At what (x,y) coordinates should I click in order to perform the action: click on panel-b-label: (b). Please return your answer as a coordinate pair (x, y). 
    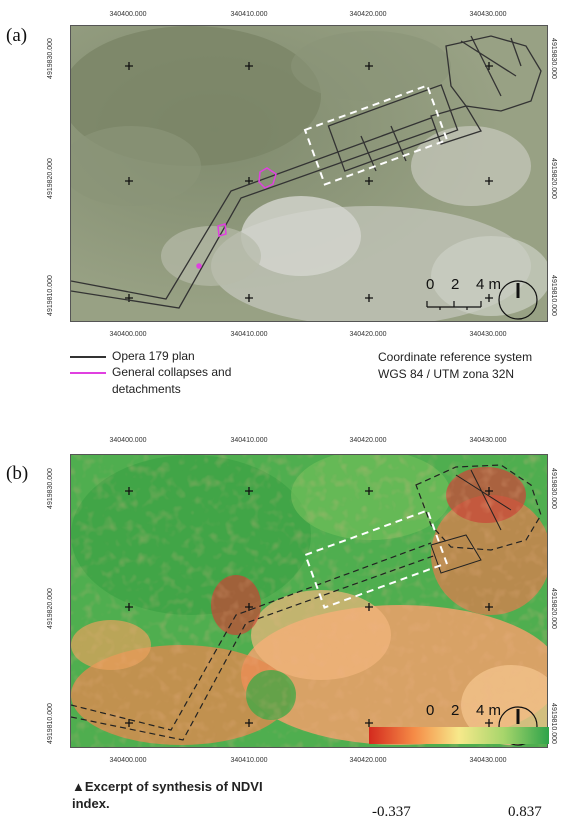
    Looking at the image, I should click on (17, 473).